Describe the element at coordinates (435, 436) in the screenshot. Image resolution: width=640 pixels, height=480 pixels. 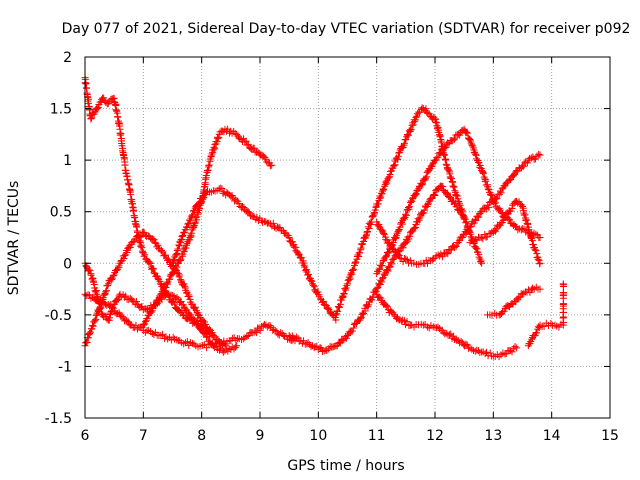
I see `x-tick-label: 12` at that location.